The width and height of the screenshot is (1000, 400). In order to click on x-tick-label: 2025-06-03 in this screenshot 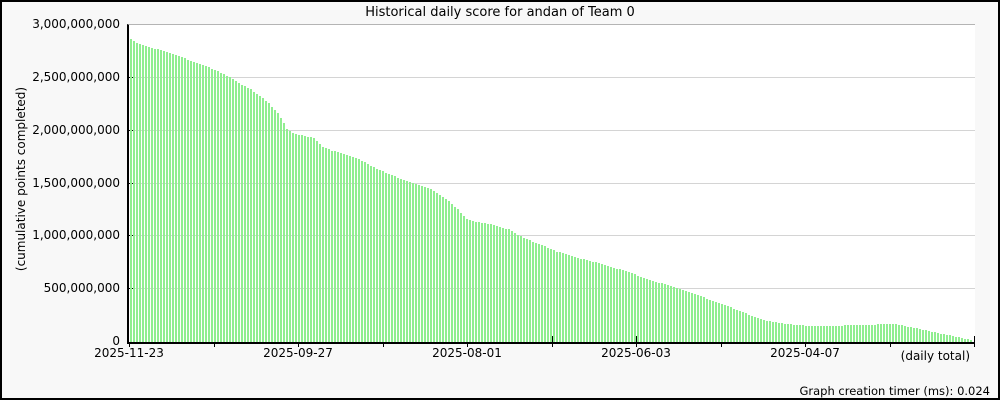, I will do `click(636, 353)`.